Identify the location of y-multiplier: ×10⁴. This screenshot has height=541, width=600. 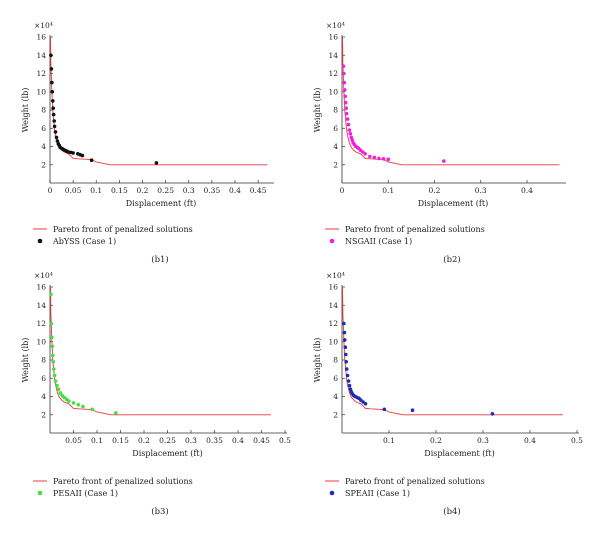
(335, 25).